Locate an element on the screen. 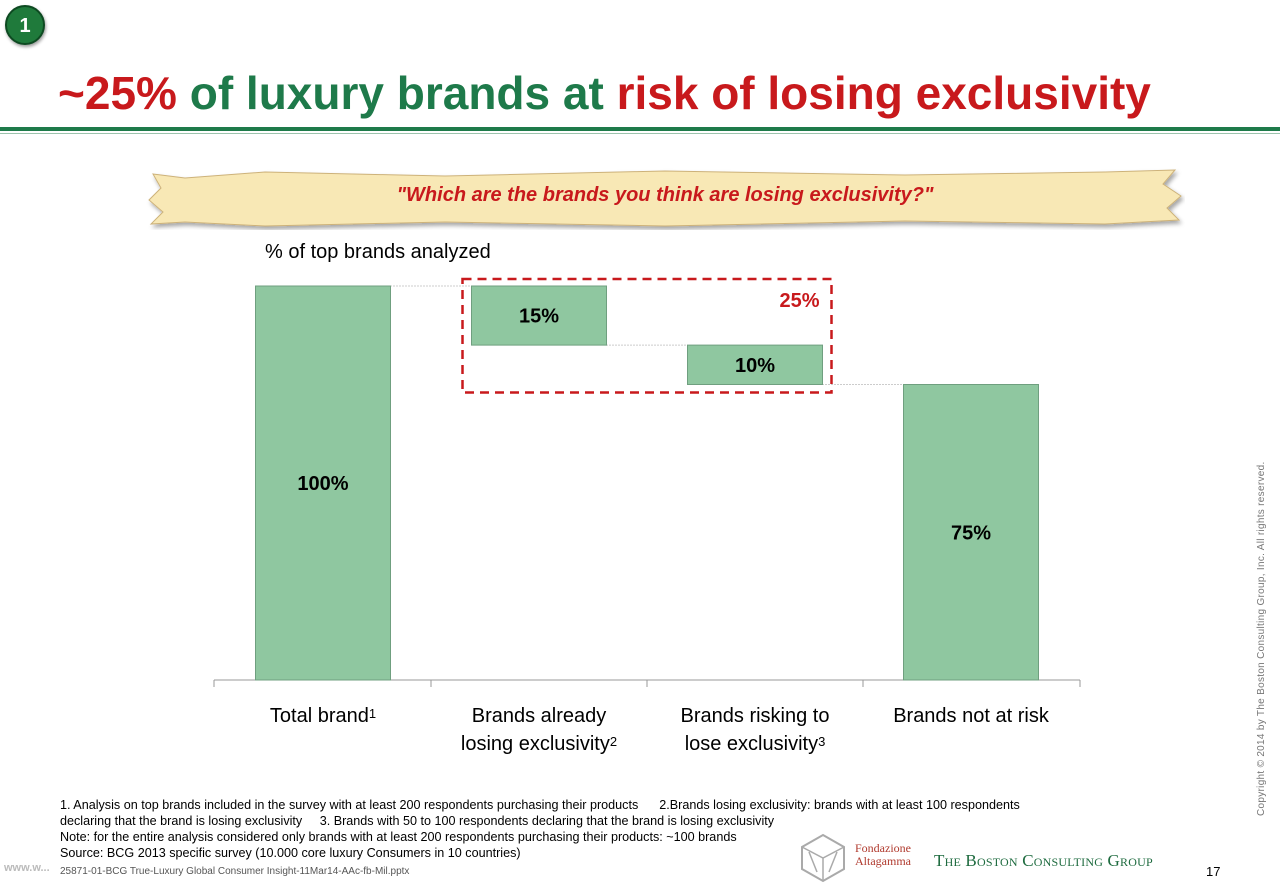 The width and height of the screenshot is (1280, 886). scroll-banner-shape is located at coordinates (665, 198).